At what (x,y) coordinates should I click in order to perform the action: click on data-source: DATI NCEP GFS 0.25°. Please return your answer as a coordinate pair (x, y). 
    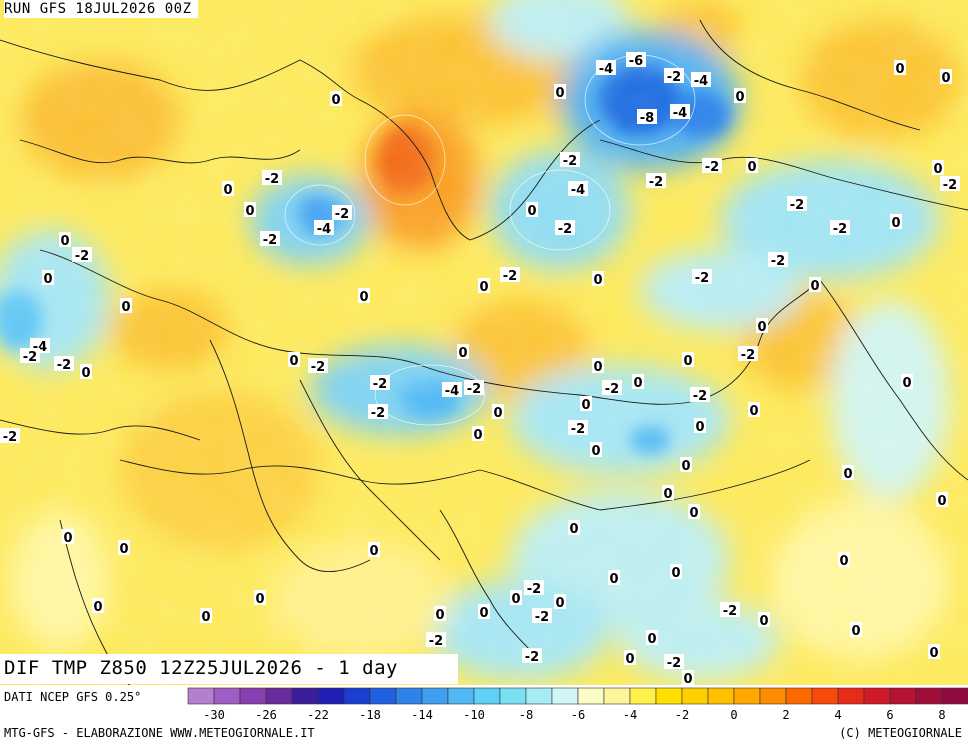
    Looking at the image, I should click on (73, 697).